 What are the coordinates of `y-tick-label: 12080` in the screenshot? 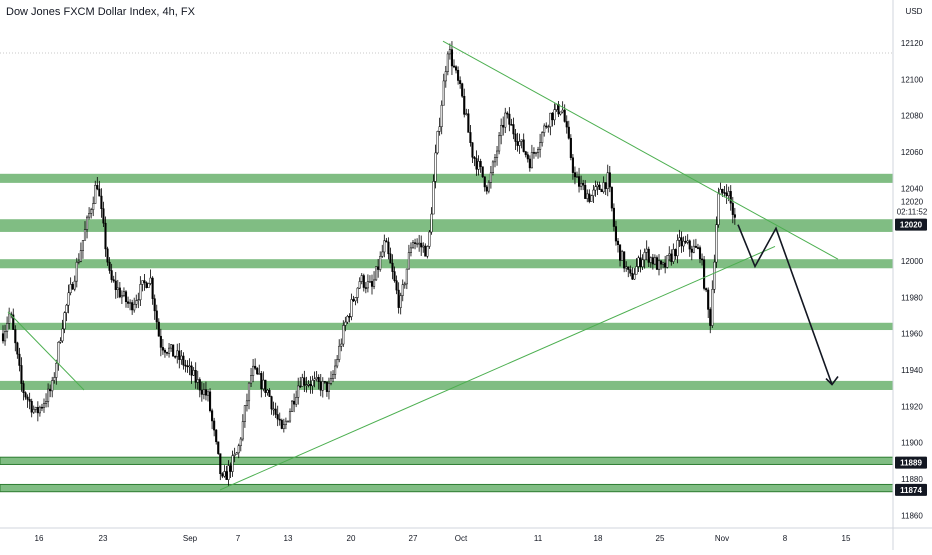 It's located at (912, 116).